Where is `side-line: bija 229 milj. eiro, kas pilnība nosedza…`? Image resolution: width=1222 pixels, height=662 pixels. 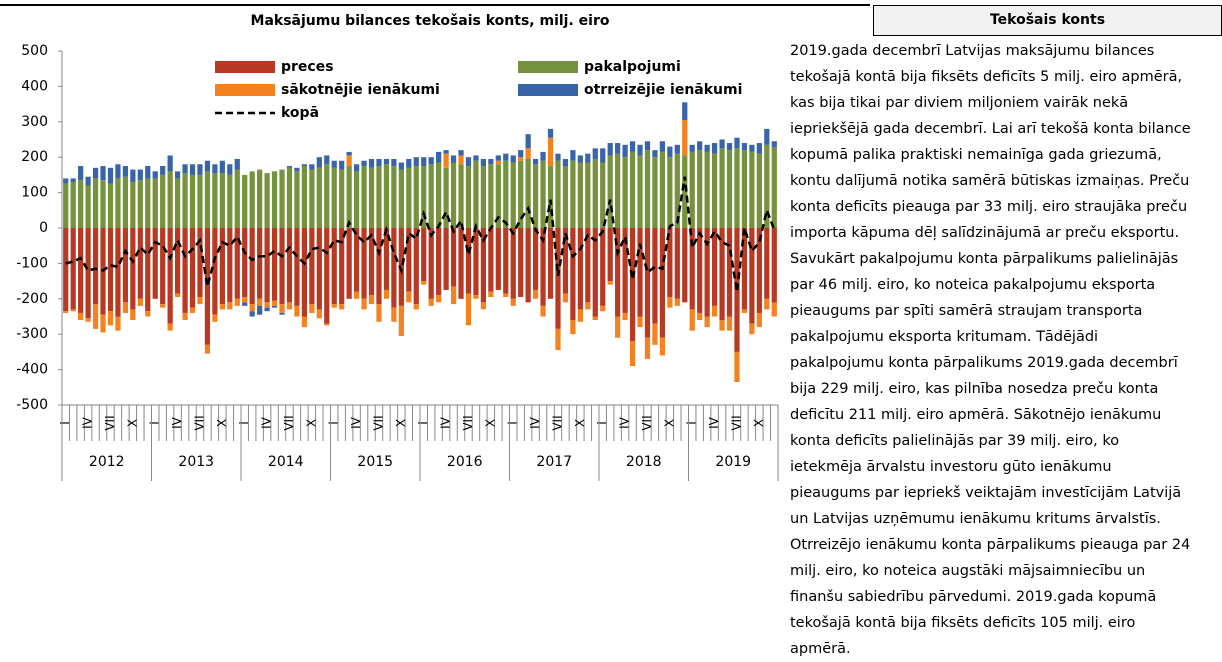
side-line: bija 229 milj. eiro, kas pilnība nosedza… is located at coordinates (974, 389).